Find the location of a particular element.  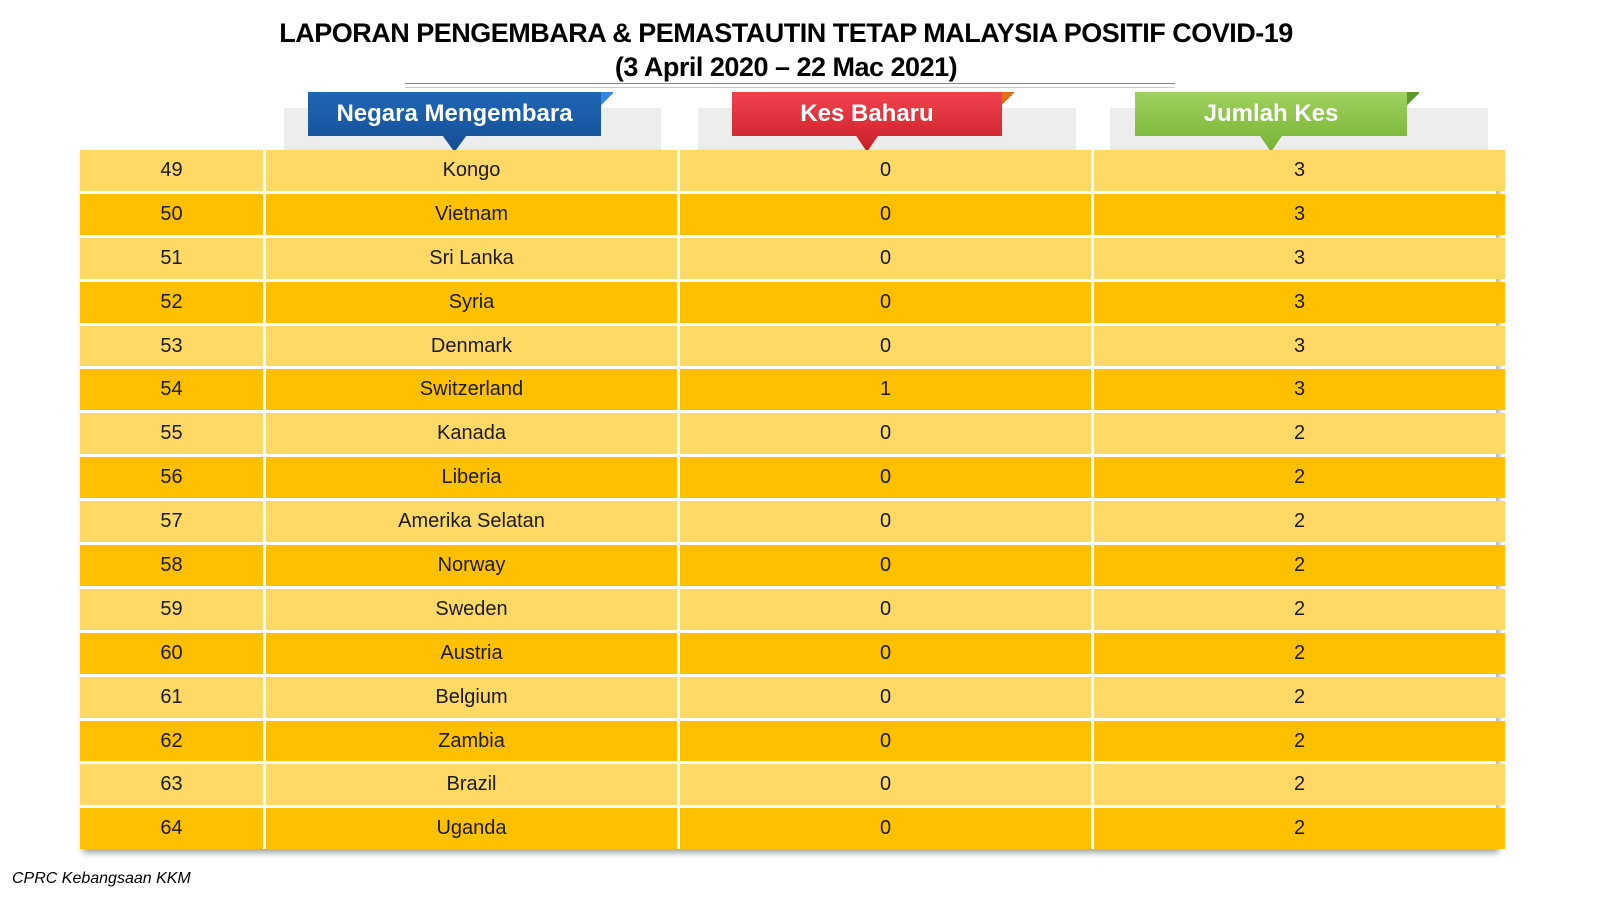

header-new-cases: Kes Baharu is located at coordinates (873, 123).